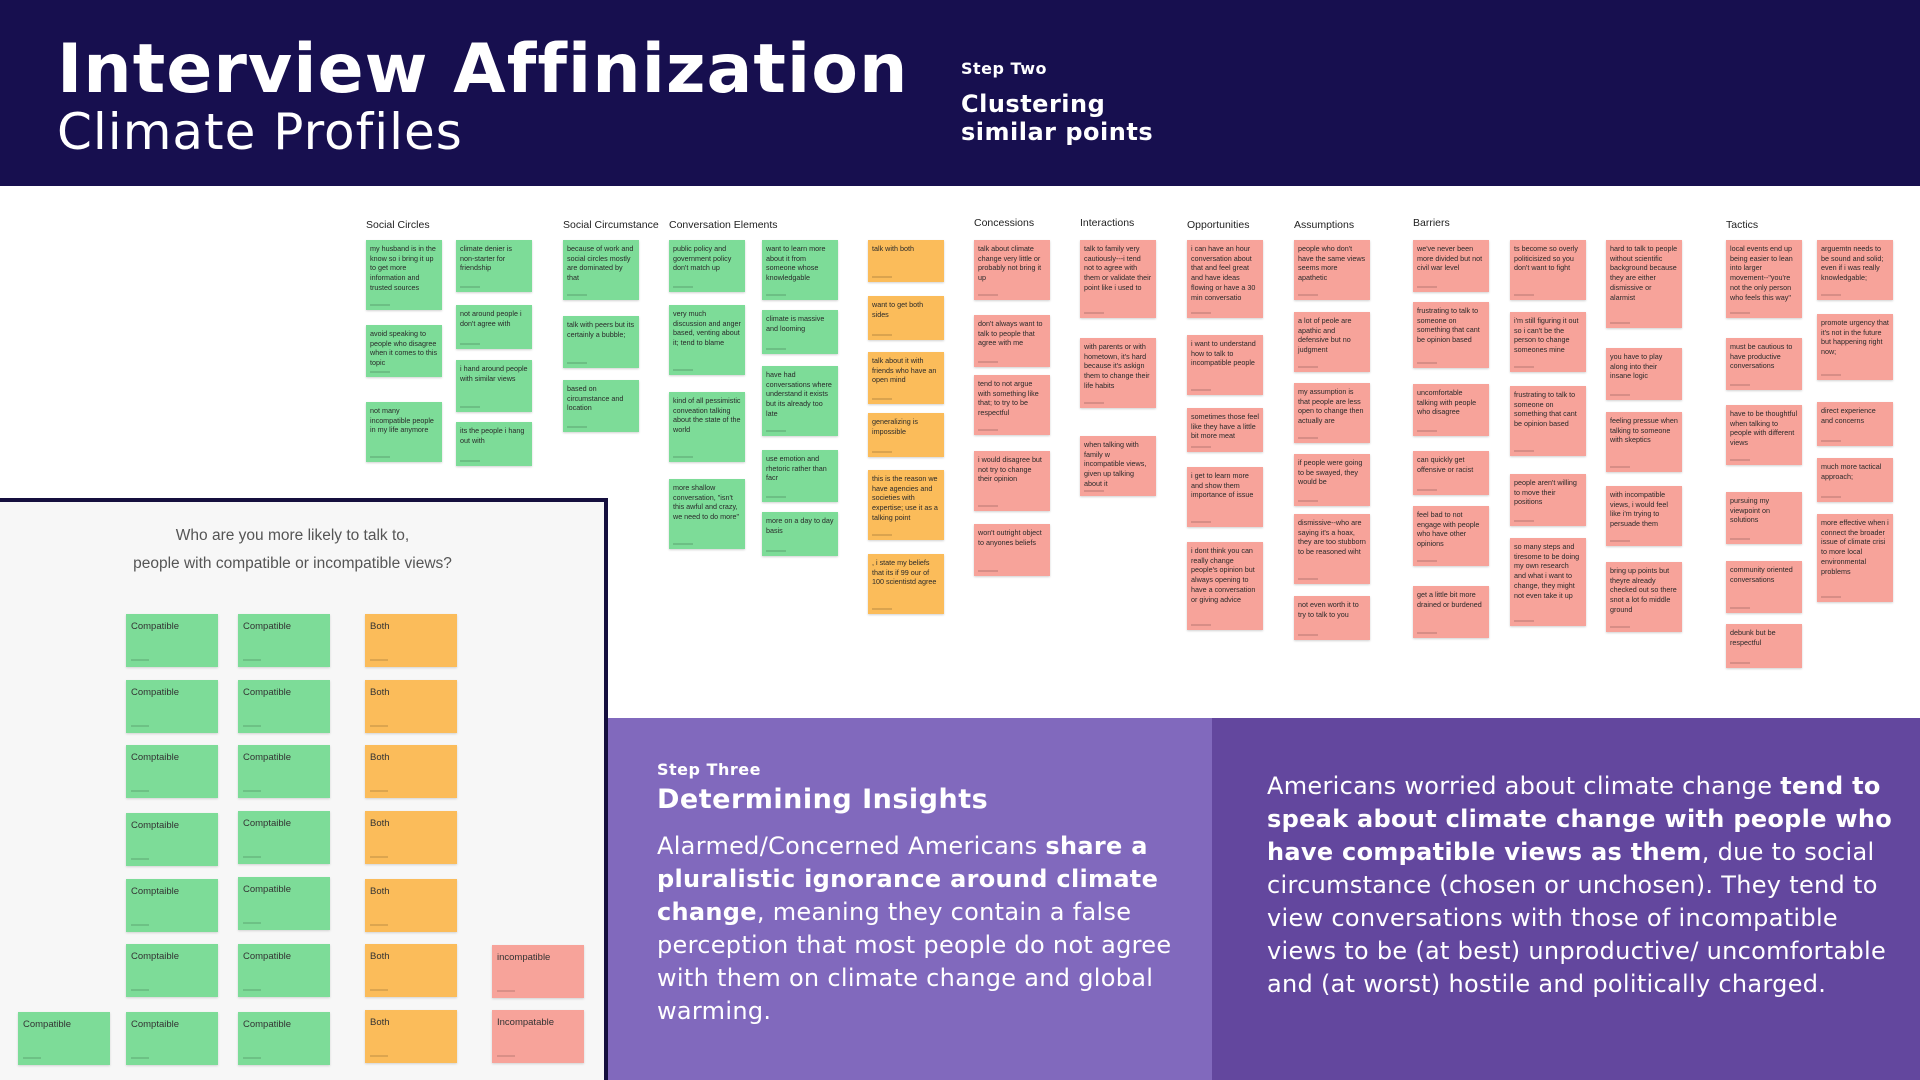  I want to click on sticky-note: i hand around people with similar views, so click(494, 386).